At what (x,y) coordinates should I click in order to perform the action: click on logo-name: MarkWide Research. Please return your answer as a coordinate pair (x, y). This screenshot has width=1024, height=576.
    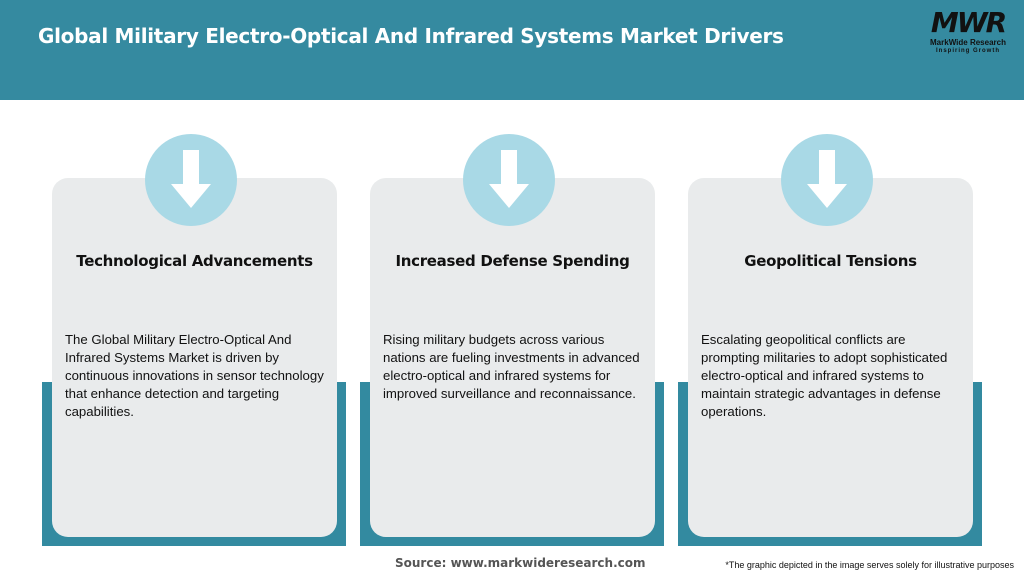
    Looking at the image, I should click on (968, 42).